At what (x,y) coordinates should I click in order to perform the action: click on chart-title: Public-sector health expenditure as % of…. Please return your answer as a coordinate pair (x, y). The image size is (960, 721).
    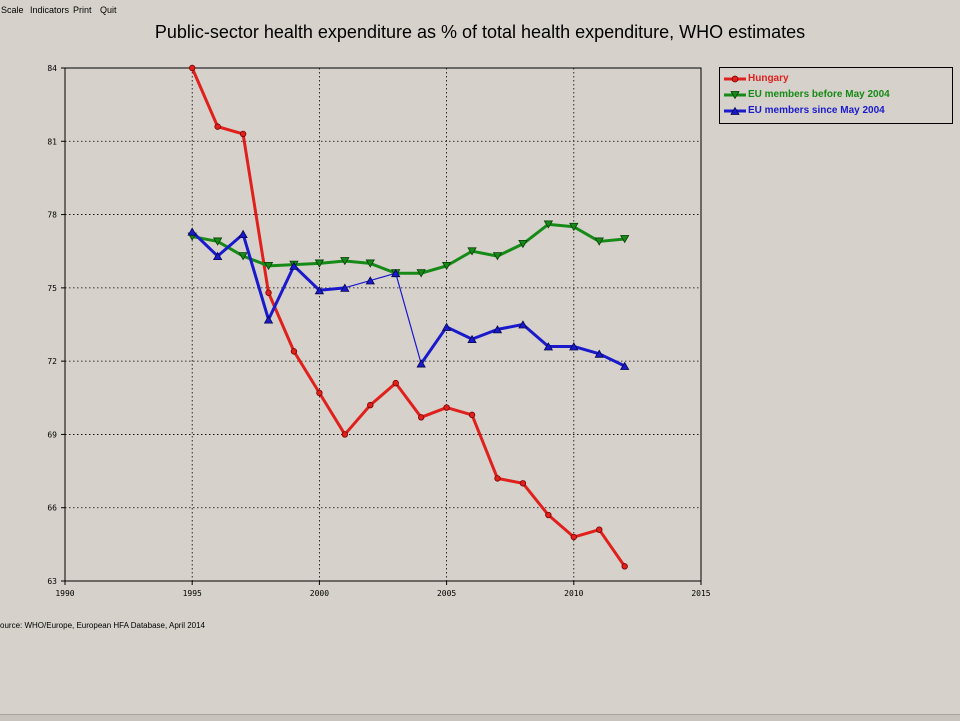
    Looking at the image, I should click on (480, 32).